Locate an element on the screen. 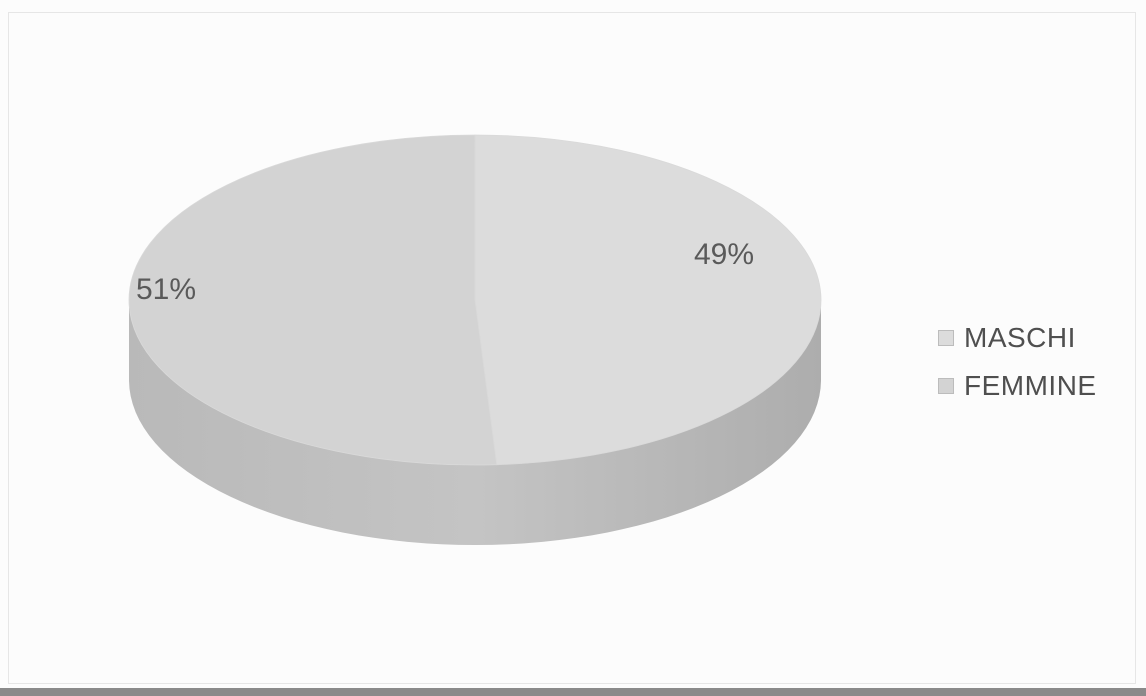 The width and height of the screenshot is (1146, 696). legend: MASCHI FEMMINE is located at coordinates (1017, 362).